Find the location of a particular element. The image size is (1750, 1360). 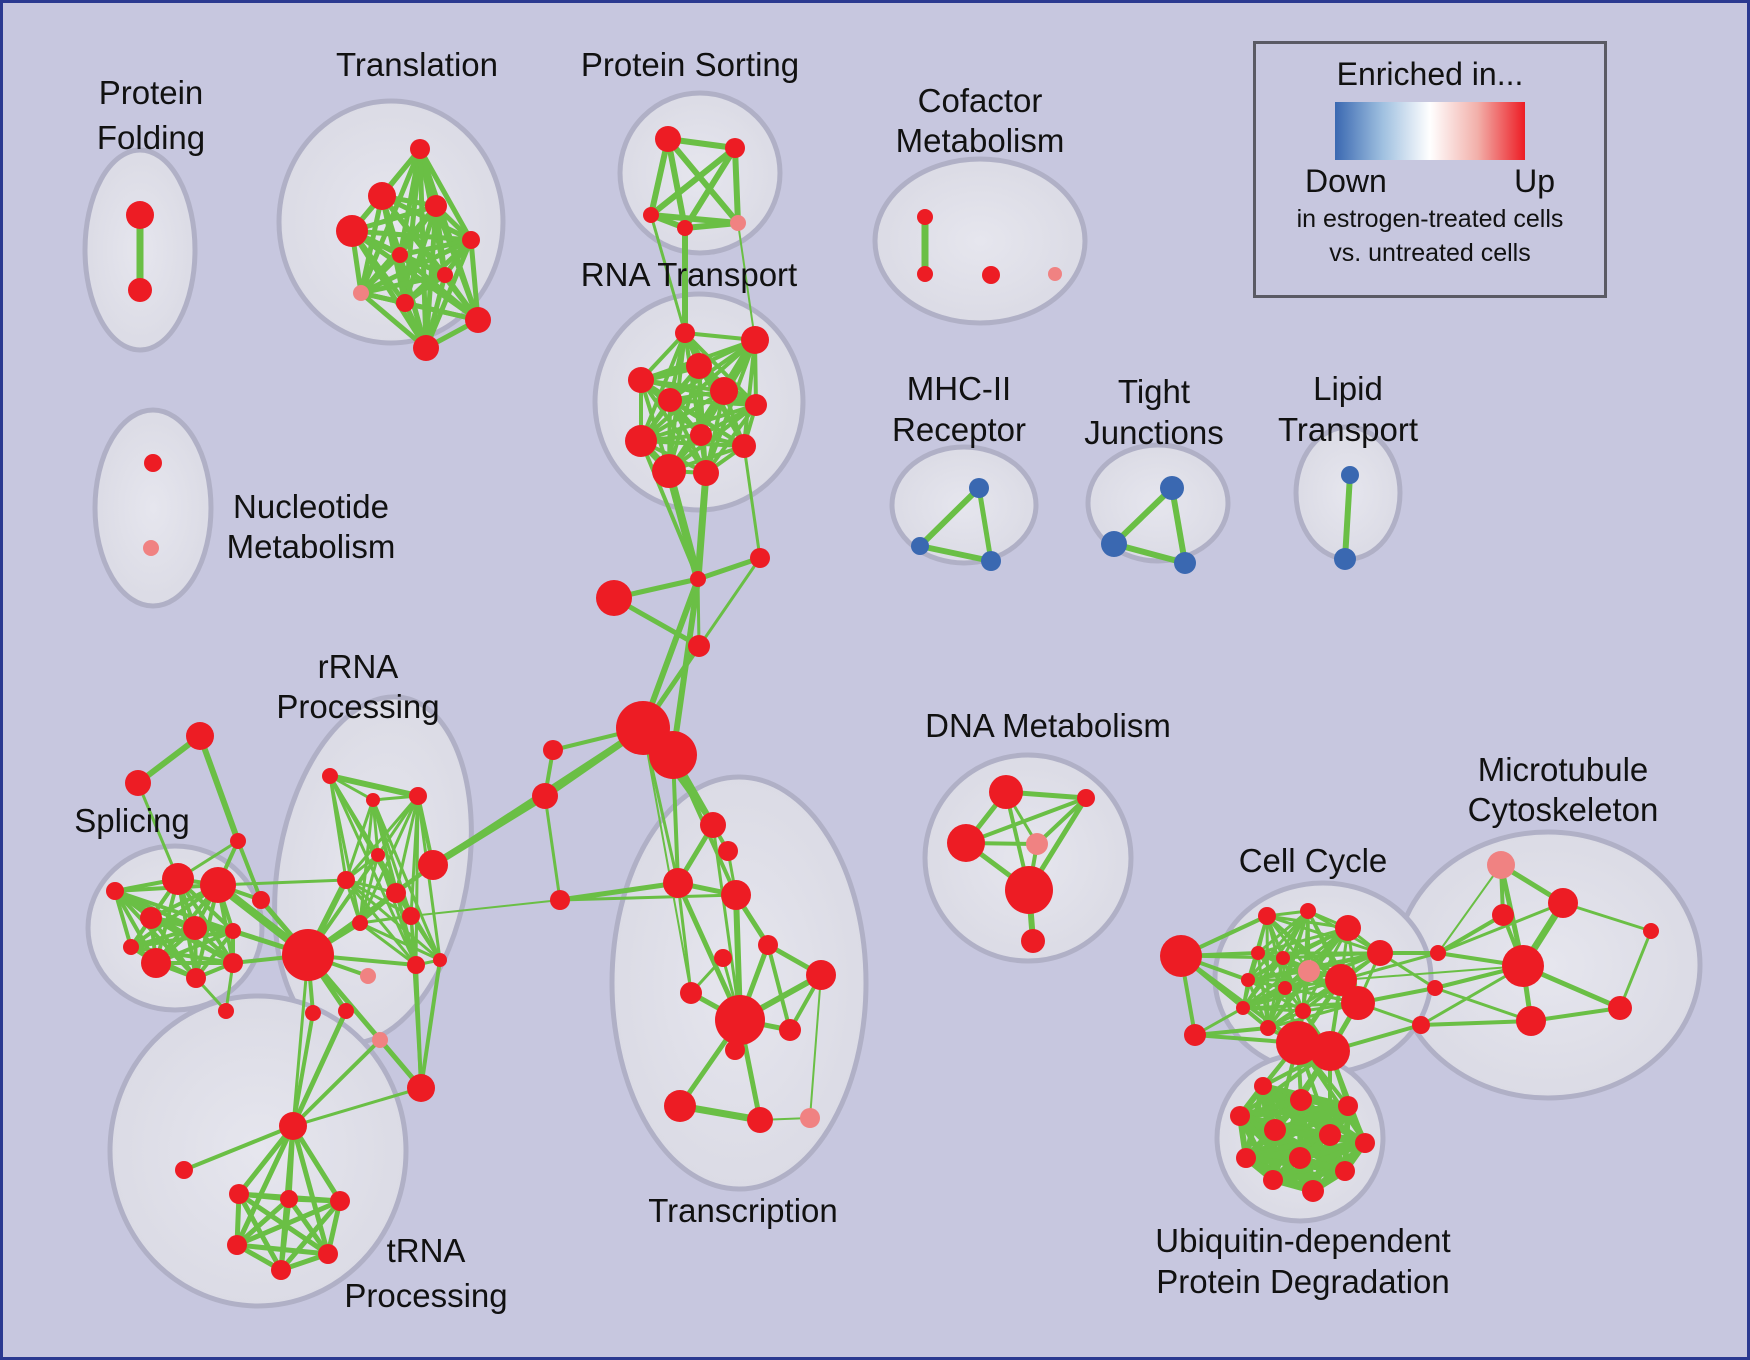

gene-set-node-rr3 is located at coordinates (418, 796).